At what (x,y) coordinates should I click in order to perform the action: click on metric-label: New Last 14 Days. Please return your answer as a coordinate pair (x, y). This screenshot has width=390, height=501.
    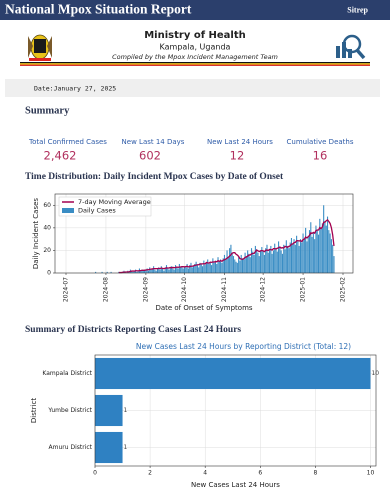
    Looking at the image, I should click on (153, 142).